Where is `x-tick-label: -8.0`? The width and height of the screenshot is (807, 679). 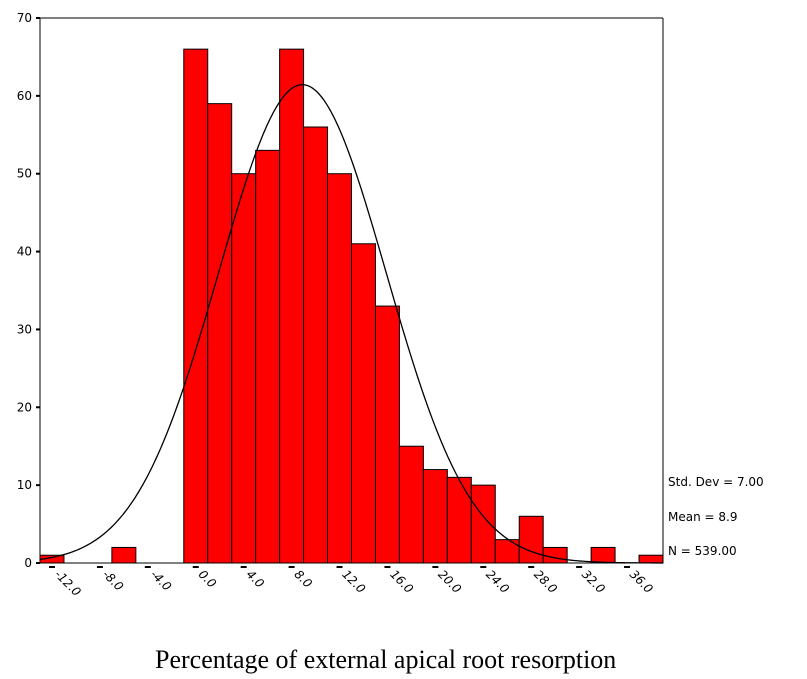 x-tick-label: -8.0 is located at coordinates (113, 580).